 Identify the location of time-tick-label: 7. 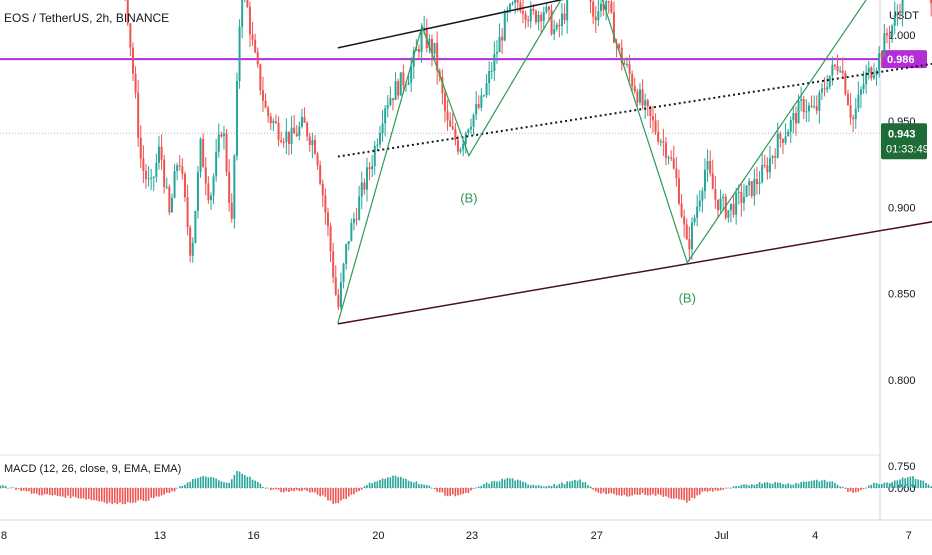
(909, 536).